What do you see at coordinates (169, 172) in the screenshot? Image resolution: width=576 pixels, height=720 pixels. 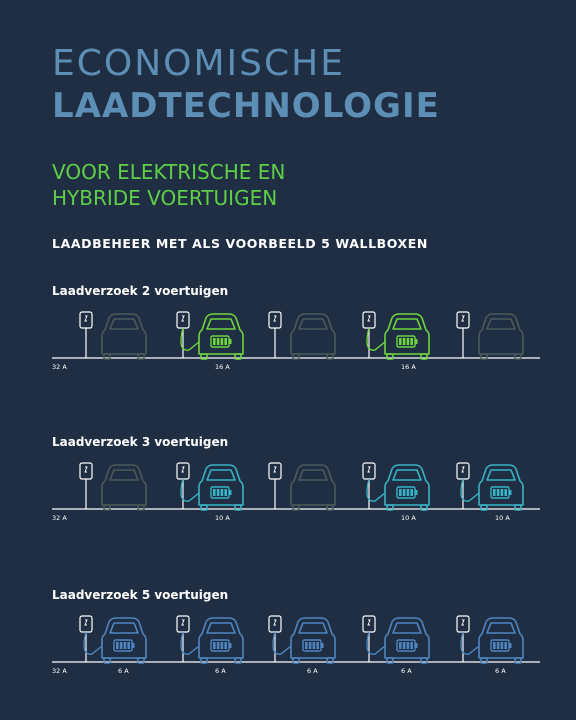 I see `subtitle-line-1: VOOR ELEKTRISCHE EN` at bounding box center [169, 172].